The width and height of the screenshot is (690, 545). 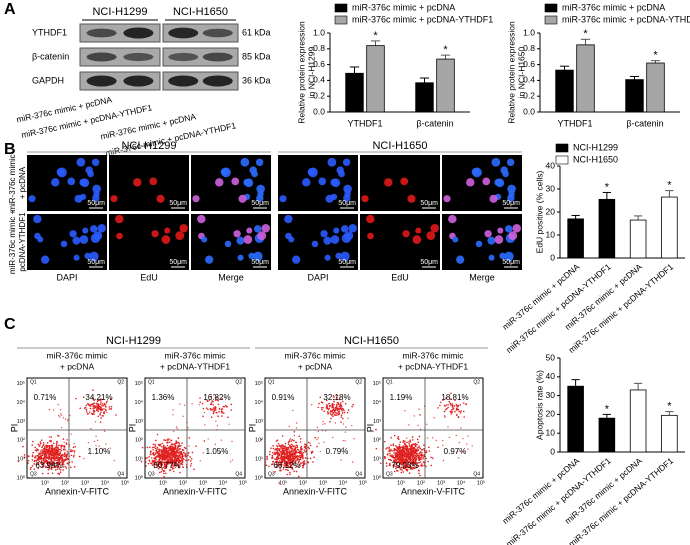 I want to click on quadrant-value: 66.12%, so click(x=286, y=465).